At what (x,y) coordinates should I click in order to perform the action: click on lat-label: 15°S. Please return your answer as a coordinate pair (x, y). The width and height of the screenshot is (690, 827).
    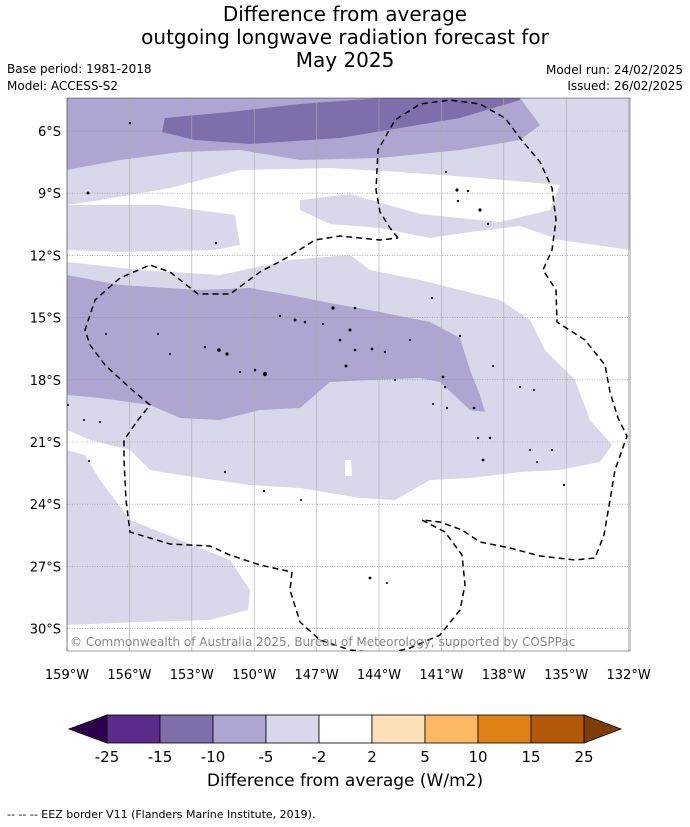
    Looking at the image, I should click on (45, 319).